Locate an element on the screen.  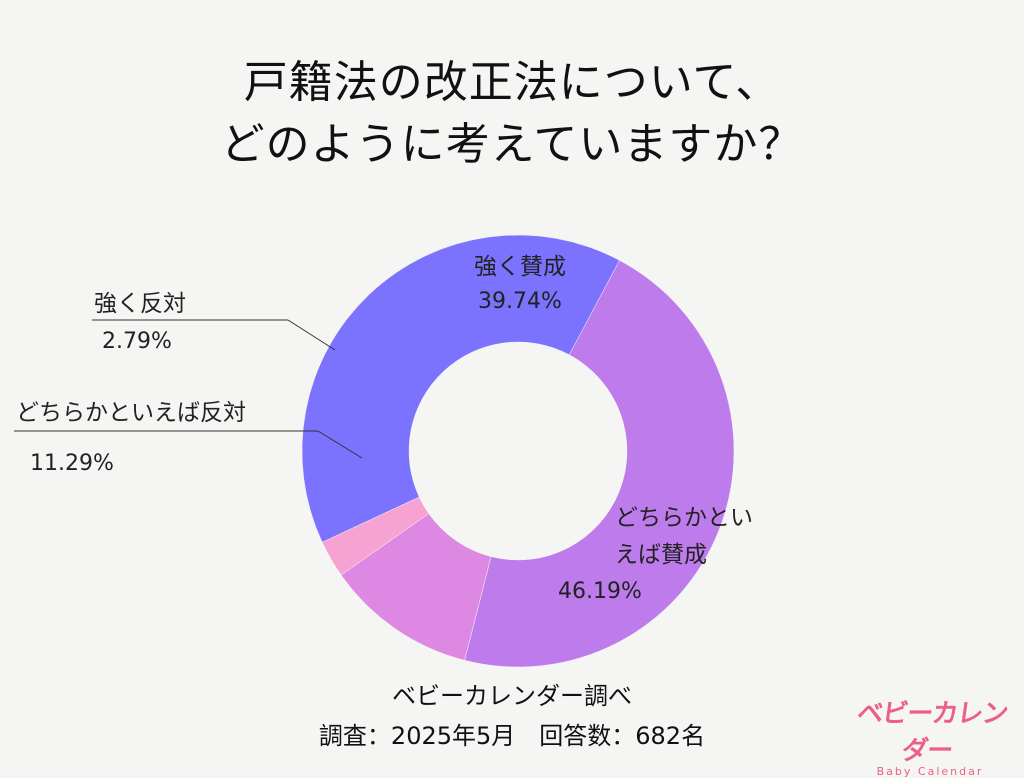
slice-somewhat-agree is located at coordinates (599, 464).